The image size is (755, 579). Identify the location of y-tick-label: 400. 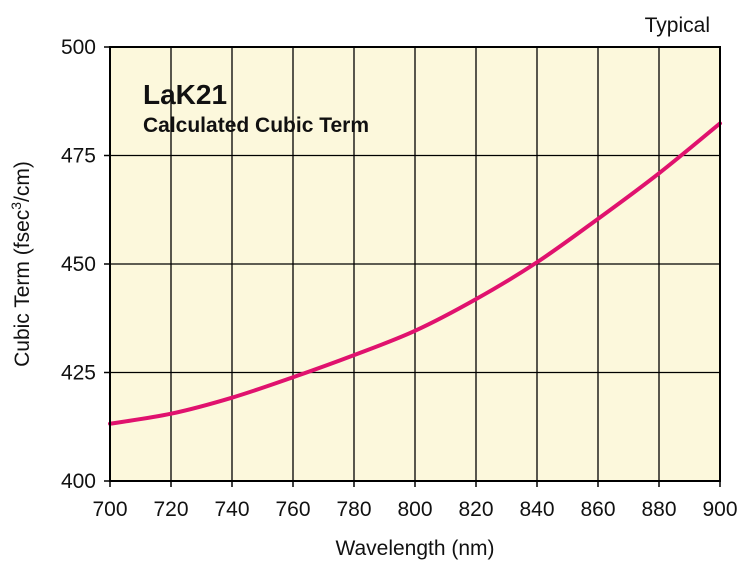
(78, 481).